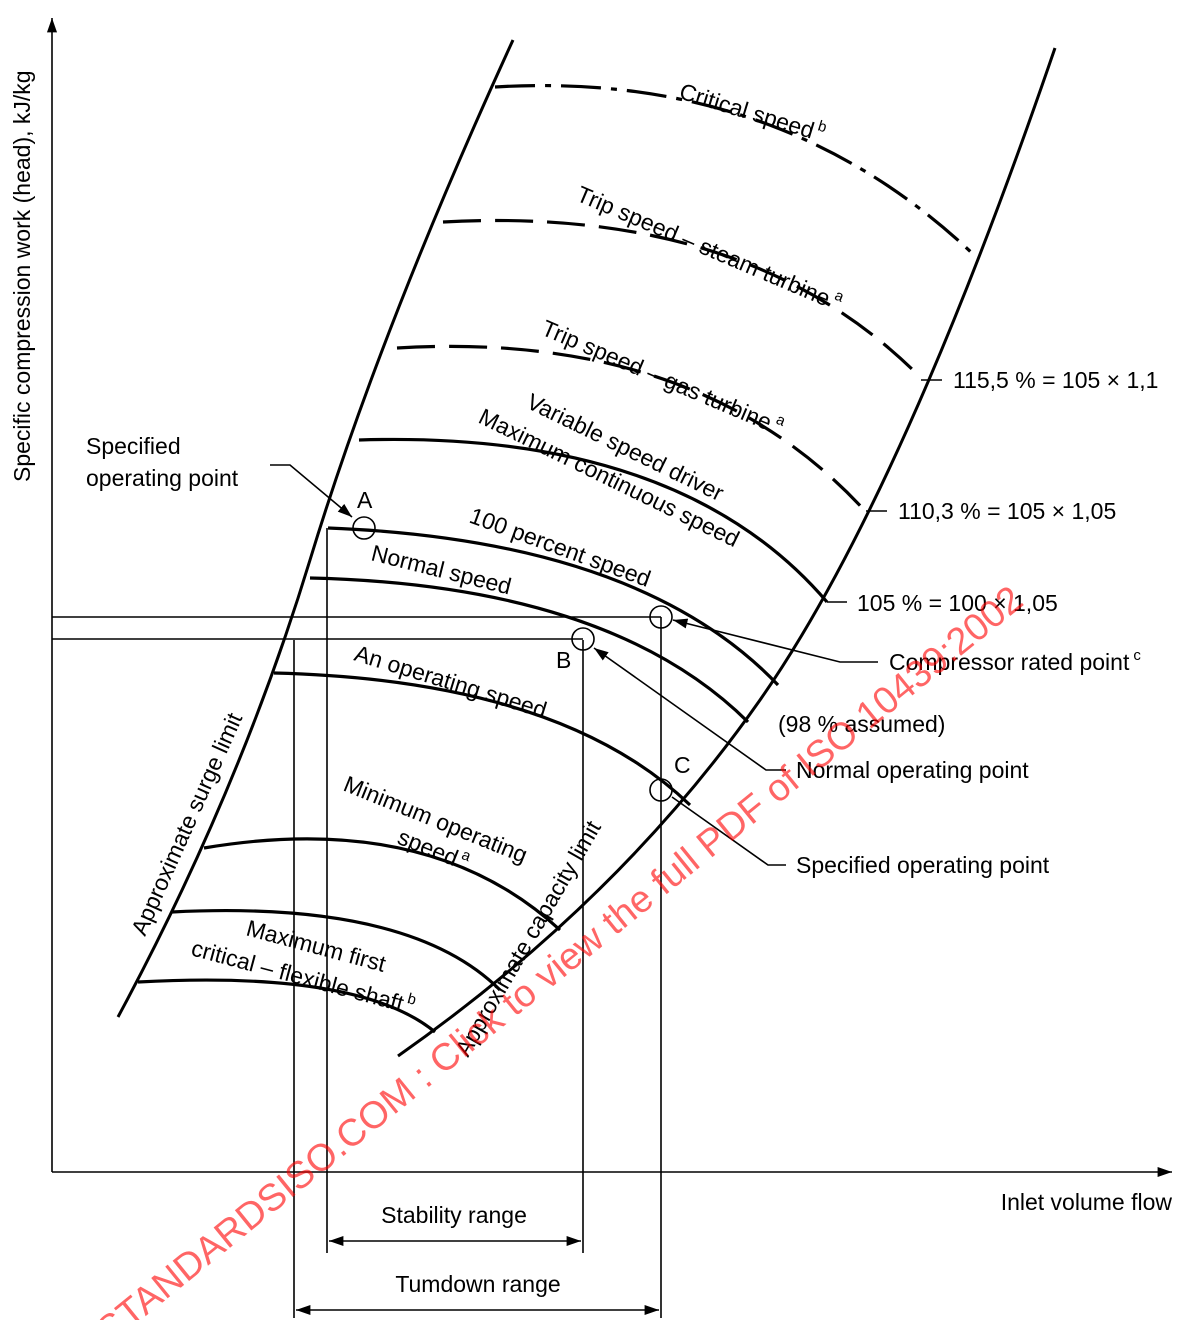  What do you see at coordinates (912, 770) in the screenshot?
I see `normal-operating-point-label: Normal operating point` at bounding box center [912, 770].